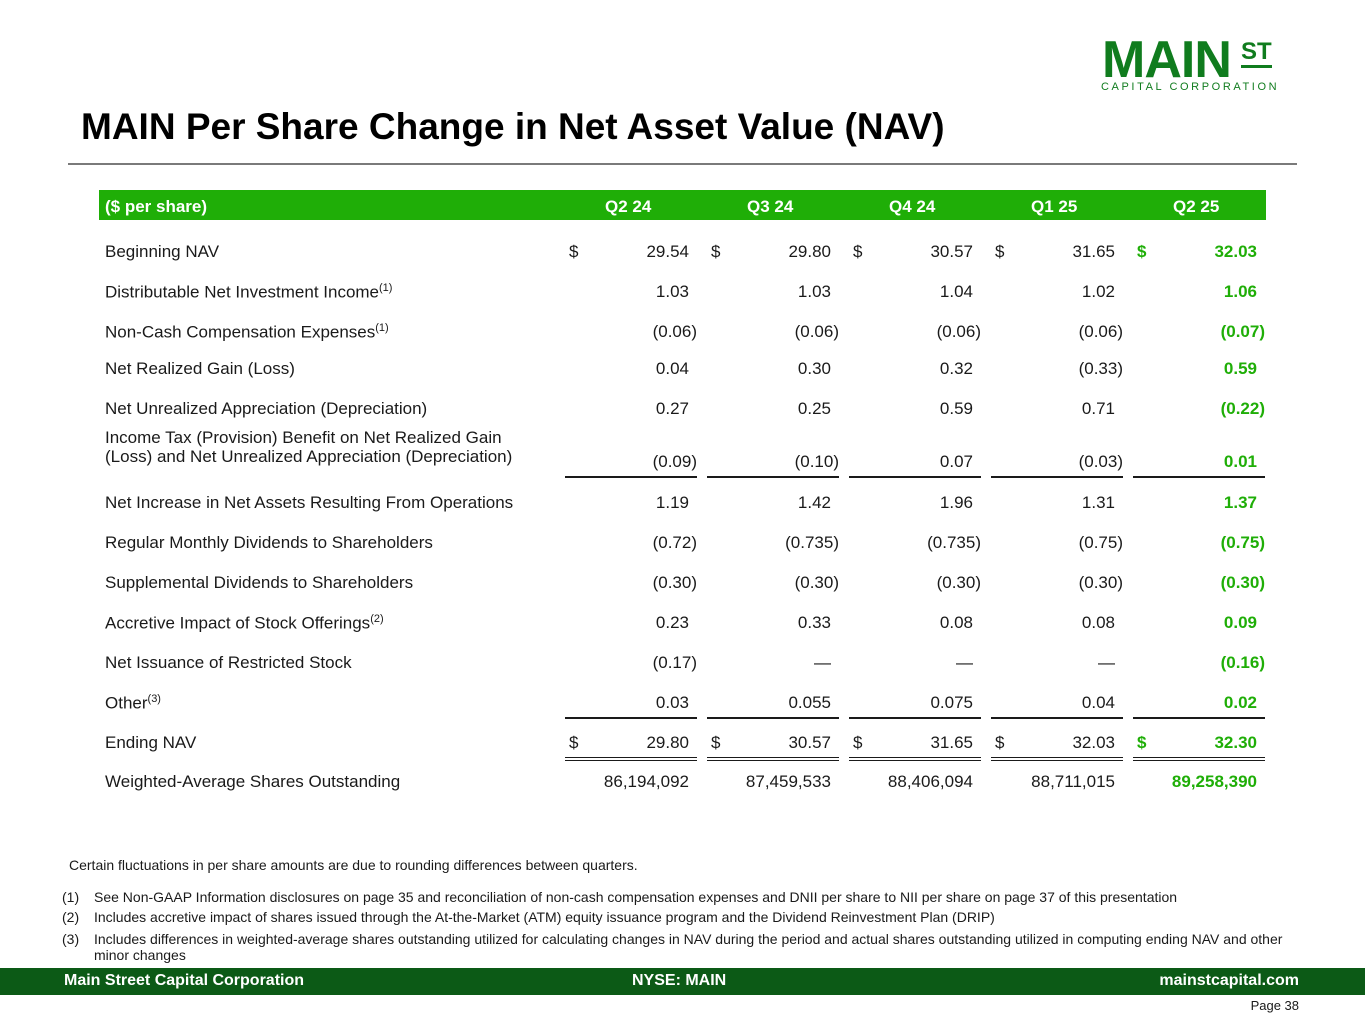  What do you see at coordinates (1242, 331) in the screenshot?
I see `cell-value: (0.07)` at bounding box center [1242, 331].